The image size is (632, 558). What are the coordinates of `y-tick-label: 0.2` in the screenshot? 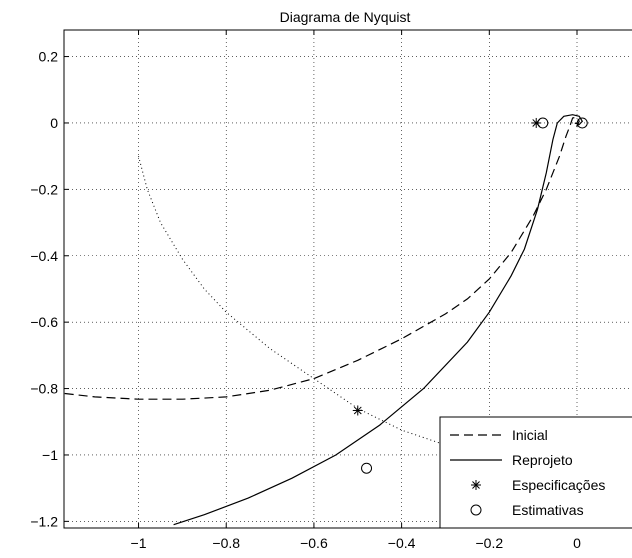 It's located at (49, 57).